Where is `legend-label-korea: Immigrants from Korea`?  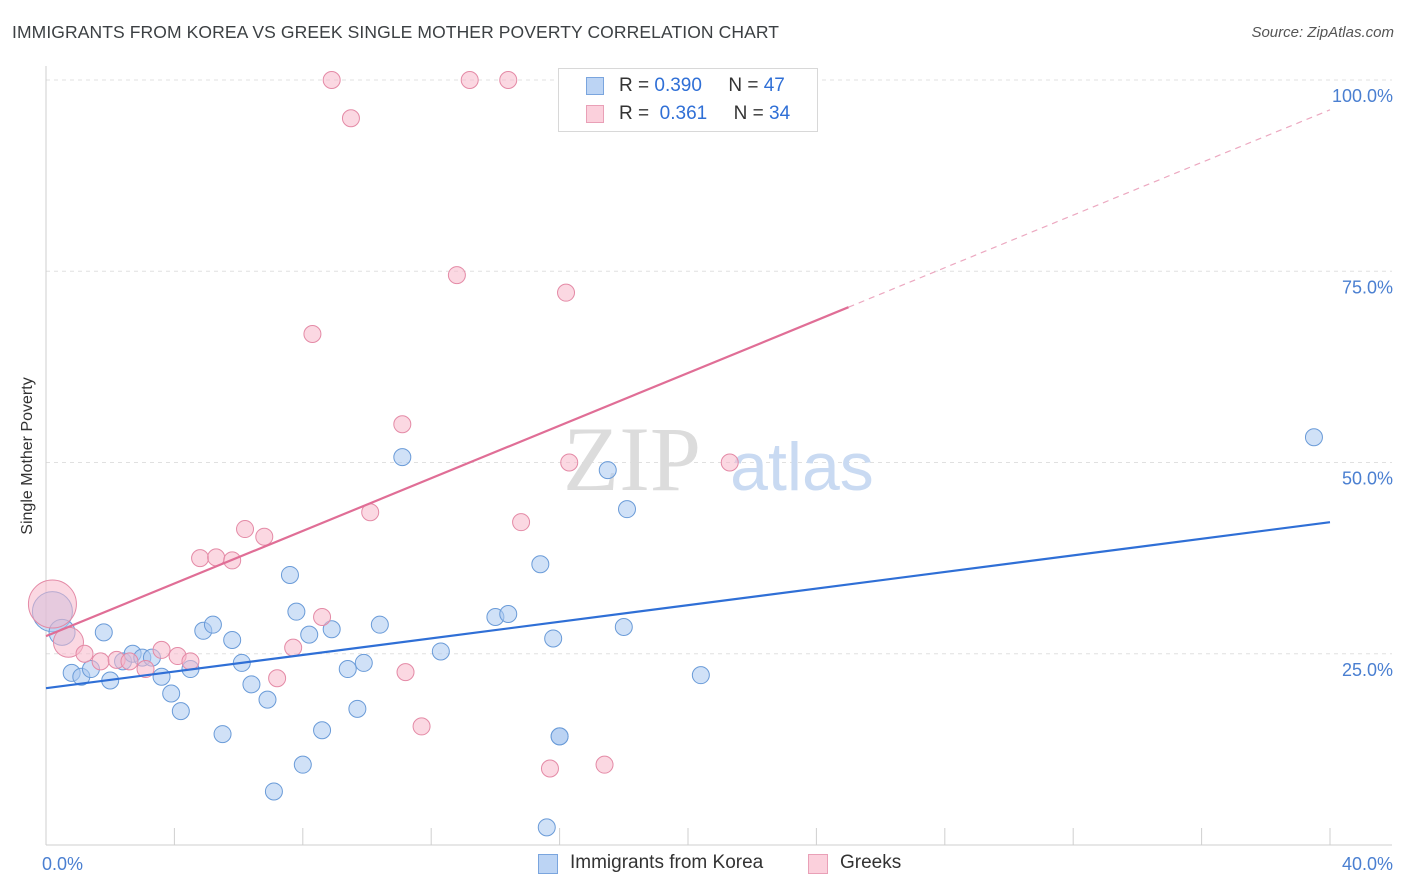
legend-label-korea: Immigrants from Korea is located at coordinates (667, 862).